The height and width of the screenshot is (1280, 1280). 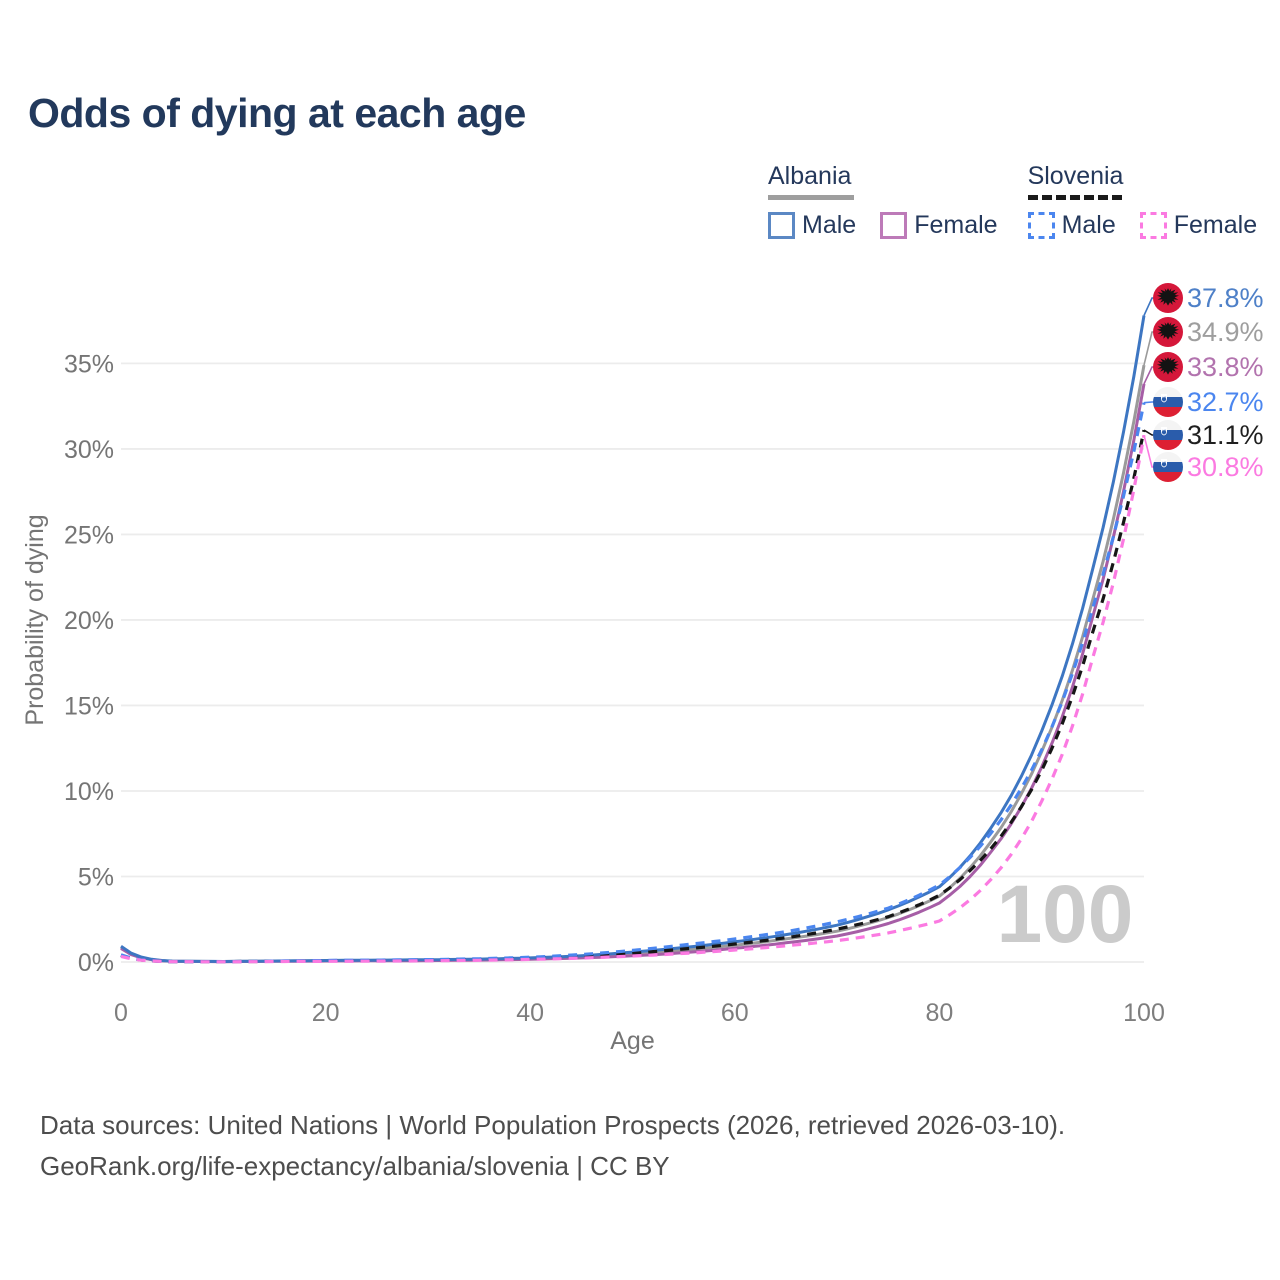 What do you see at coordinates (1225, 435) in the screenshot?
I see `end-label-slovenia-both: 31.1%` at bounding box center [1225, 435].